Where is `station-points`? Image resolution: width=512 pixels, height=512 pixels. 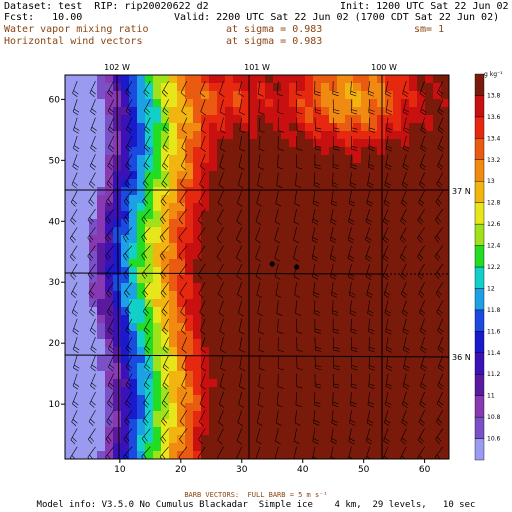
station-points is located at coordinates (284, 265).